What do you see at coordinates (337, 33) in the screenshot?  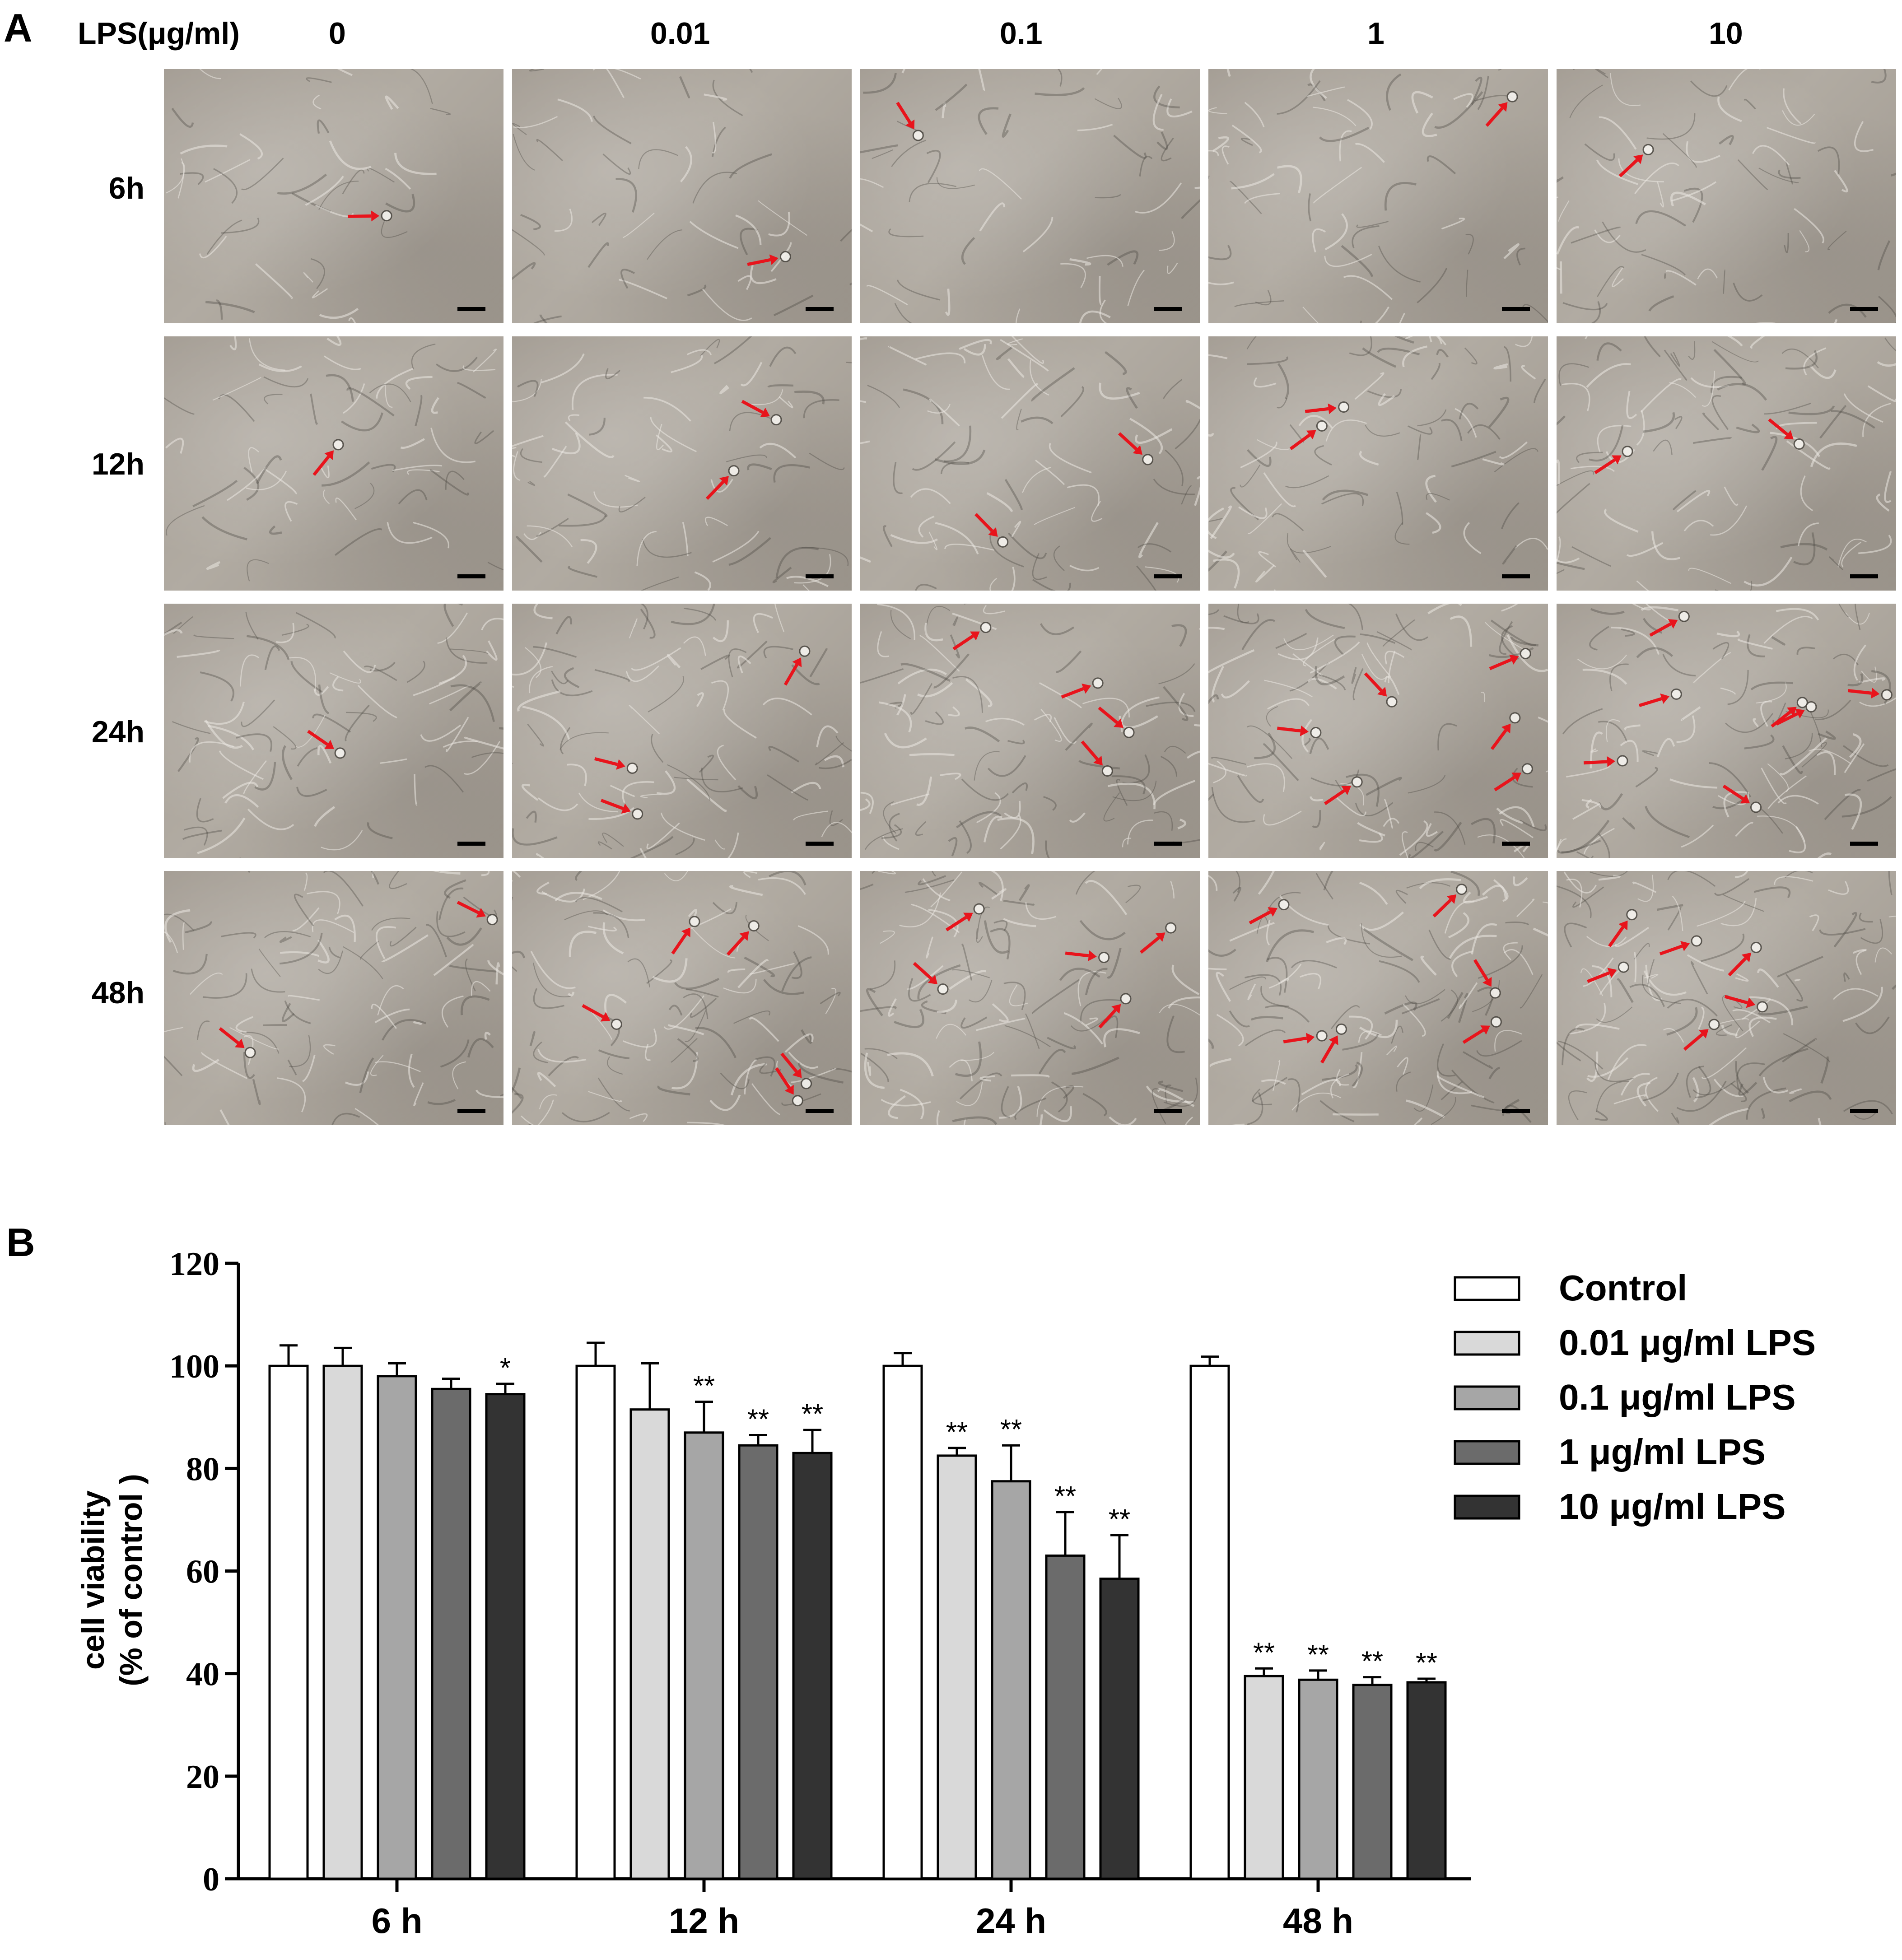 I see `dose-label-0: 0` at bounding box center [337, 33].